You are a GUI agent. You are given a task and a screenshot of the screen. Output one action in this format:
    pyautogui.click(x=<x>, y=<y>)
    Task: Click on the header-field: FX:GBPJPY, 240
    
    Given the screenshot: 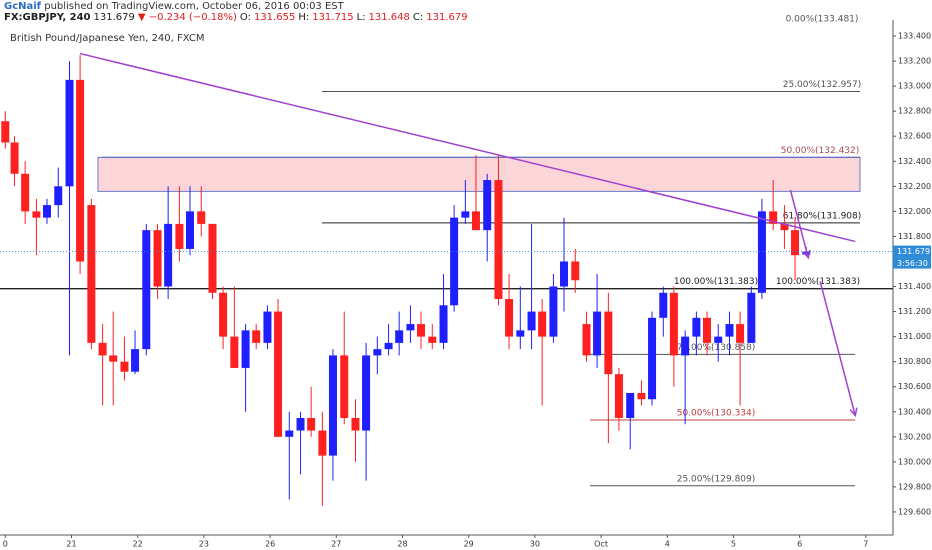 What is the action you would take?
    pyautogui.click(x=47, y=17)
    